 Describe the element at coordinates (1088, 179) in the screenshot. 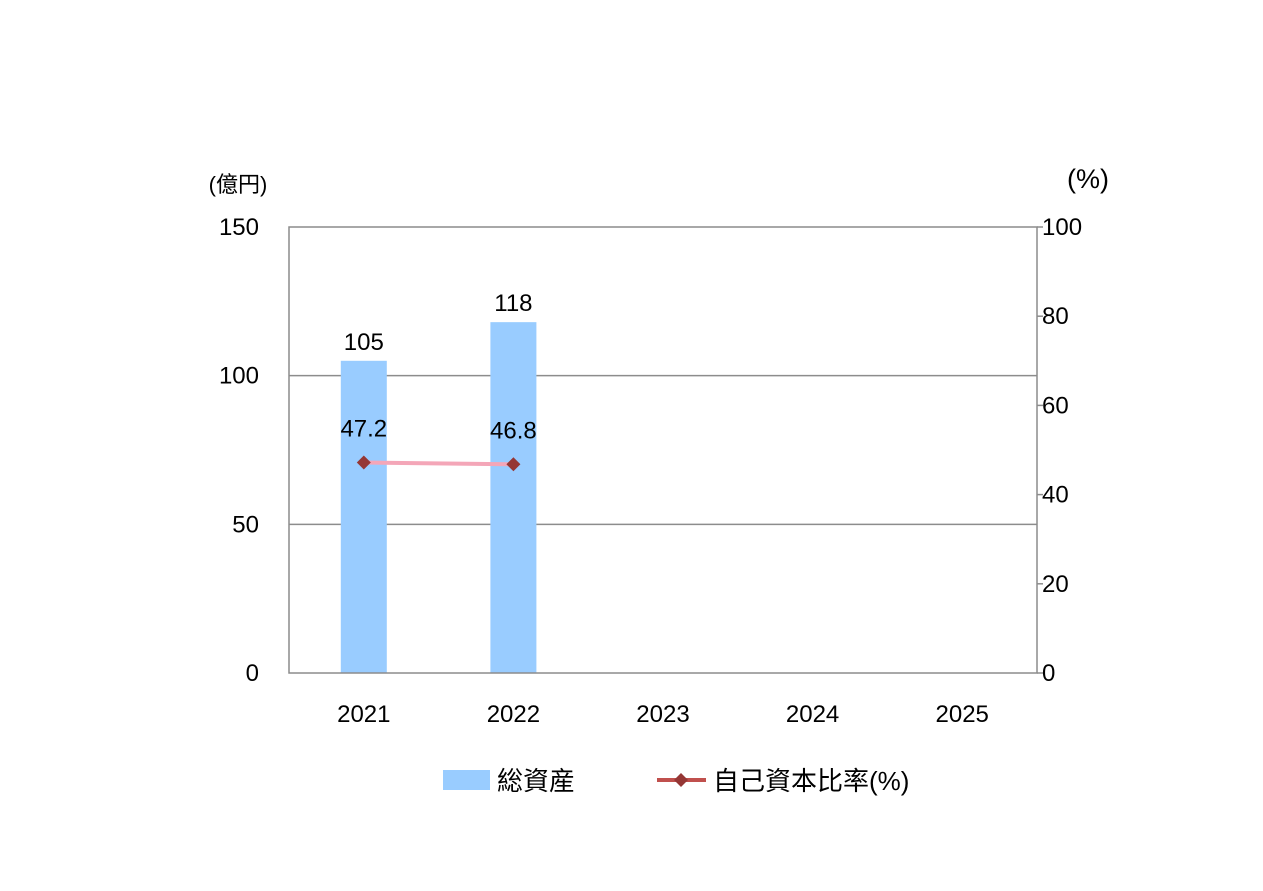

I see `right-axis-unit-label: (%)` at that location.